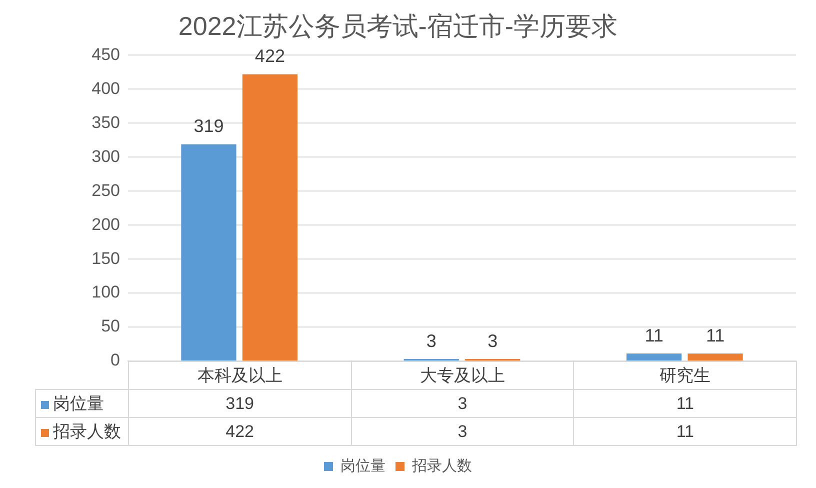  Describe the element at coordinates (106, 190) in the screenshot. I see `y-tick-label: 250` at that location.